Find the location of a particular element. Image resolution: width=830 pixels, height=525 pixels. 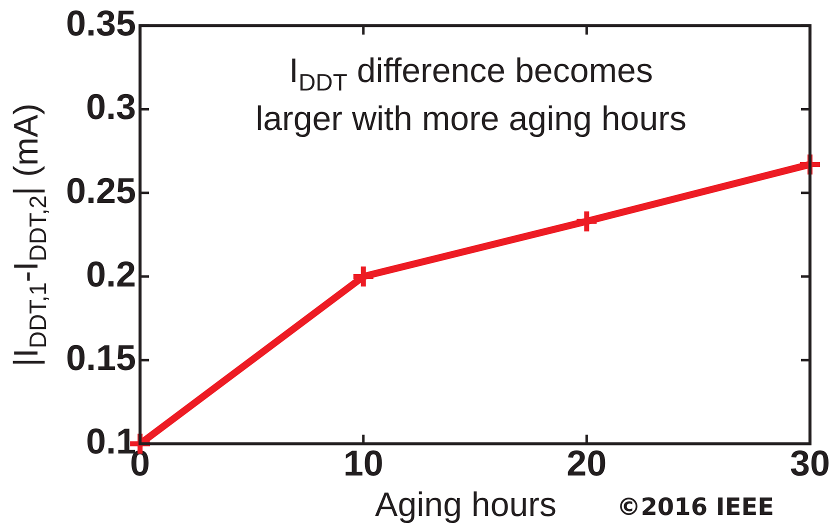

x-axis-title: Aging hours is located at coordinates (465, 505).